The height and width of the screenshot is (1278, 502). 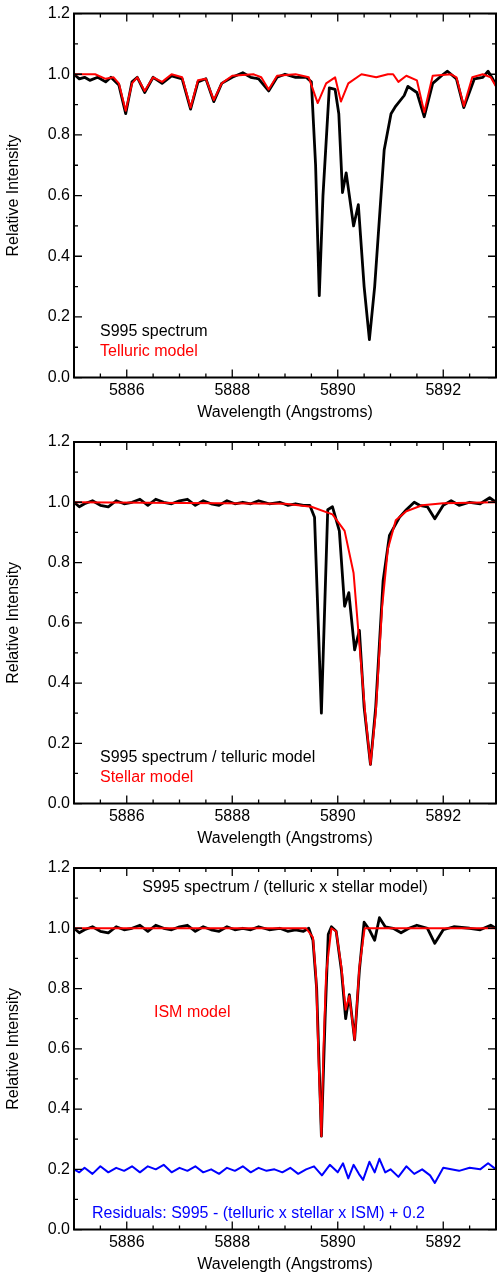 What do you see at coordinates (149, 351) in the screenshot?
I see `text: Telluric model` at bounding box center [149, 351].